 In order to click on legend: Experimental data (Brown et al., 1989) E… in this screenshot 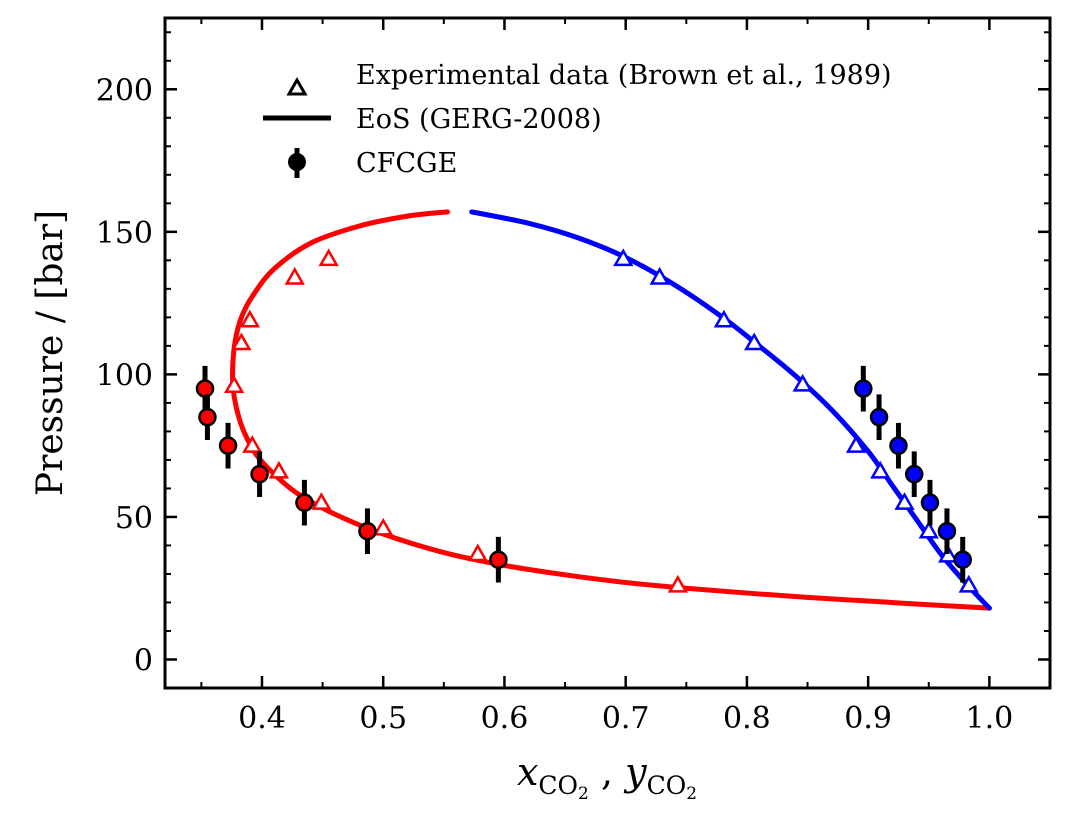, I will do `click(577, 119)`.